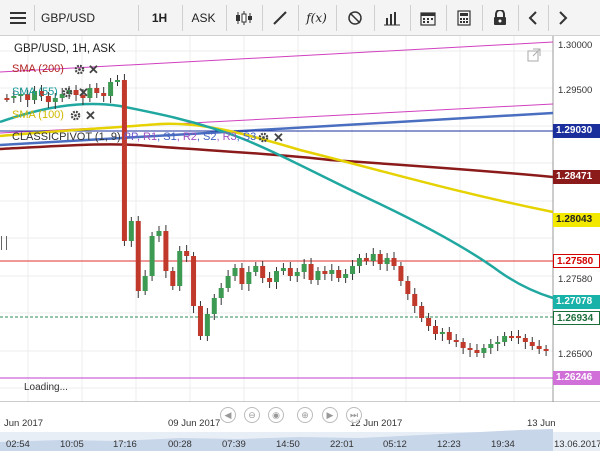 The width and height of the screenshot is (600, 451). What do you see at coordinates (534, 55) in the screenshot?
I see `popout-icon` at bounding box center [534, 55].